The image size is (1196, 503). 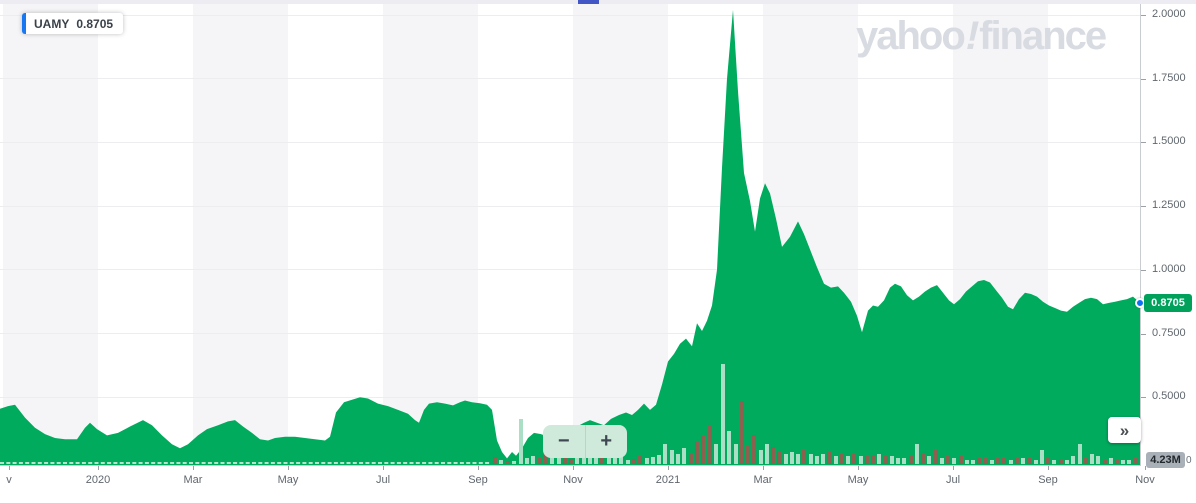 What do you see at coordinates (1169, 332) in the screenshot?
I see `y-axis-label: 0.7500` at bounding box center [1169, 332].